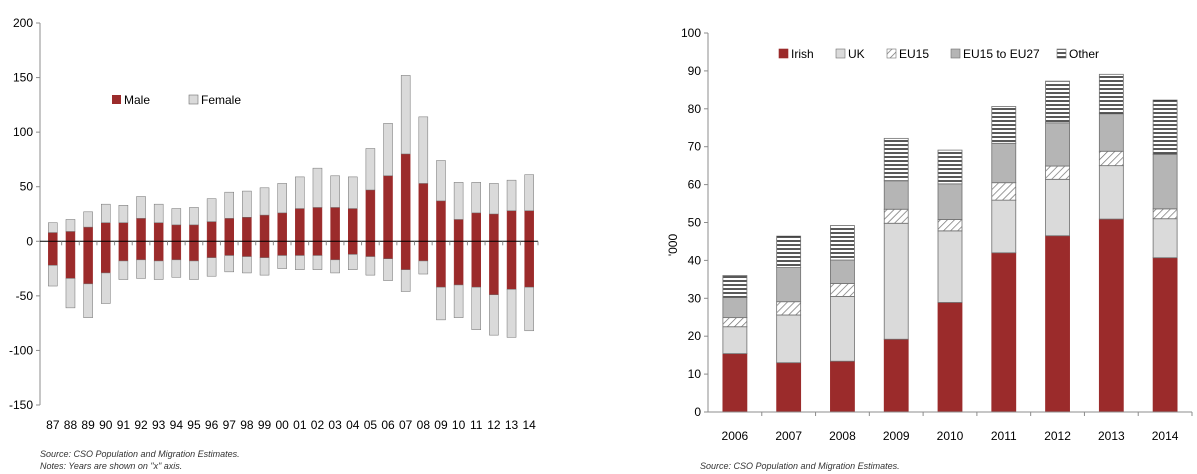  I want to click on x-tick-label: 95, so click(194, 425).